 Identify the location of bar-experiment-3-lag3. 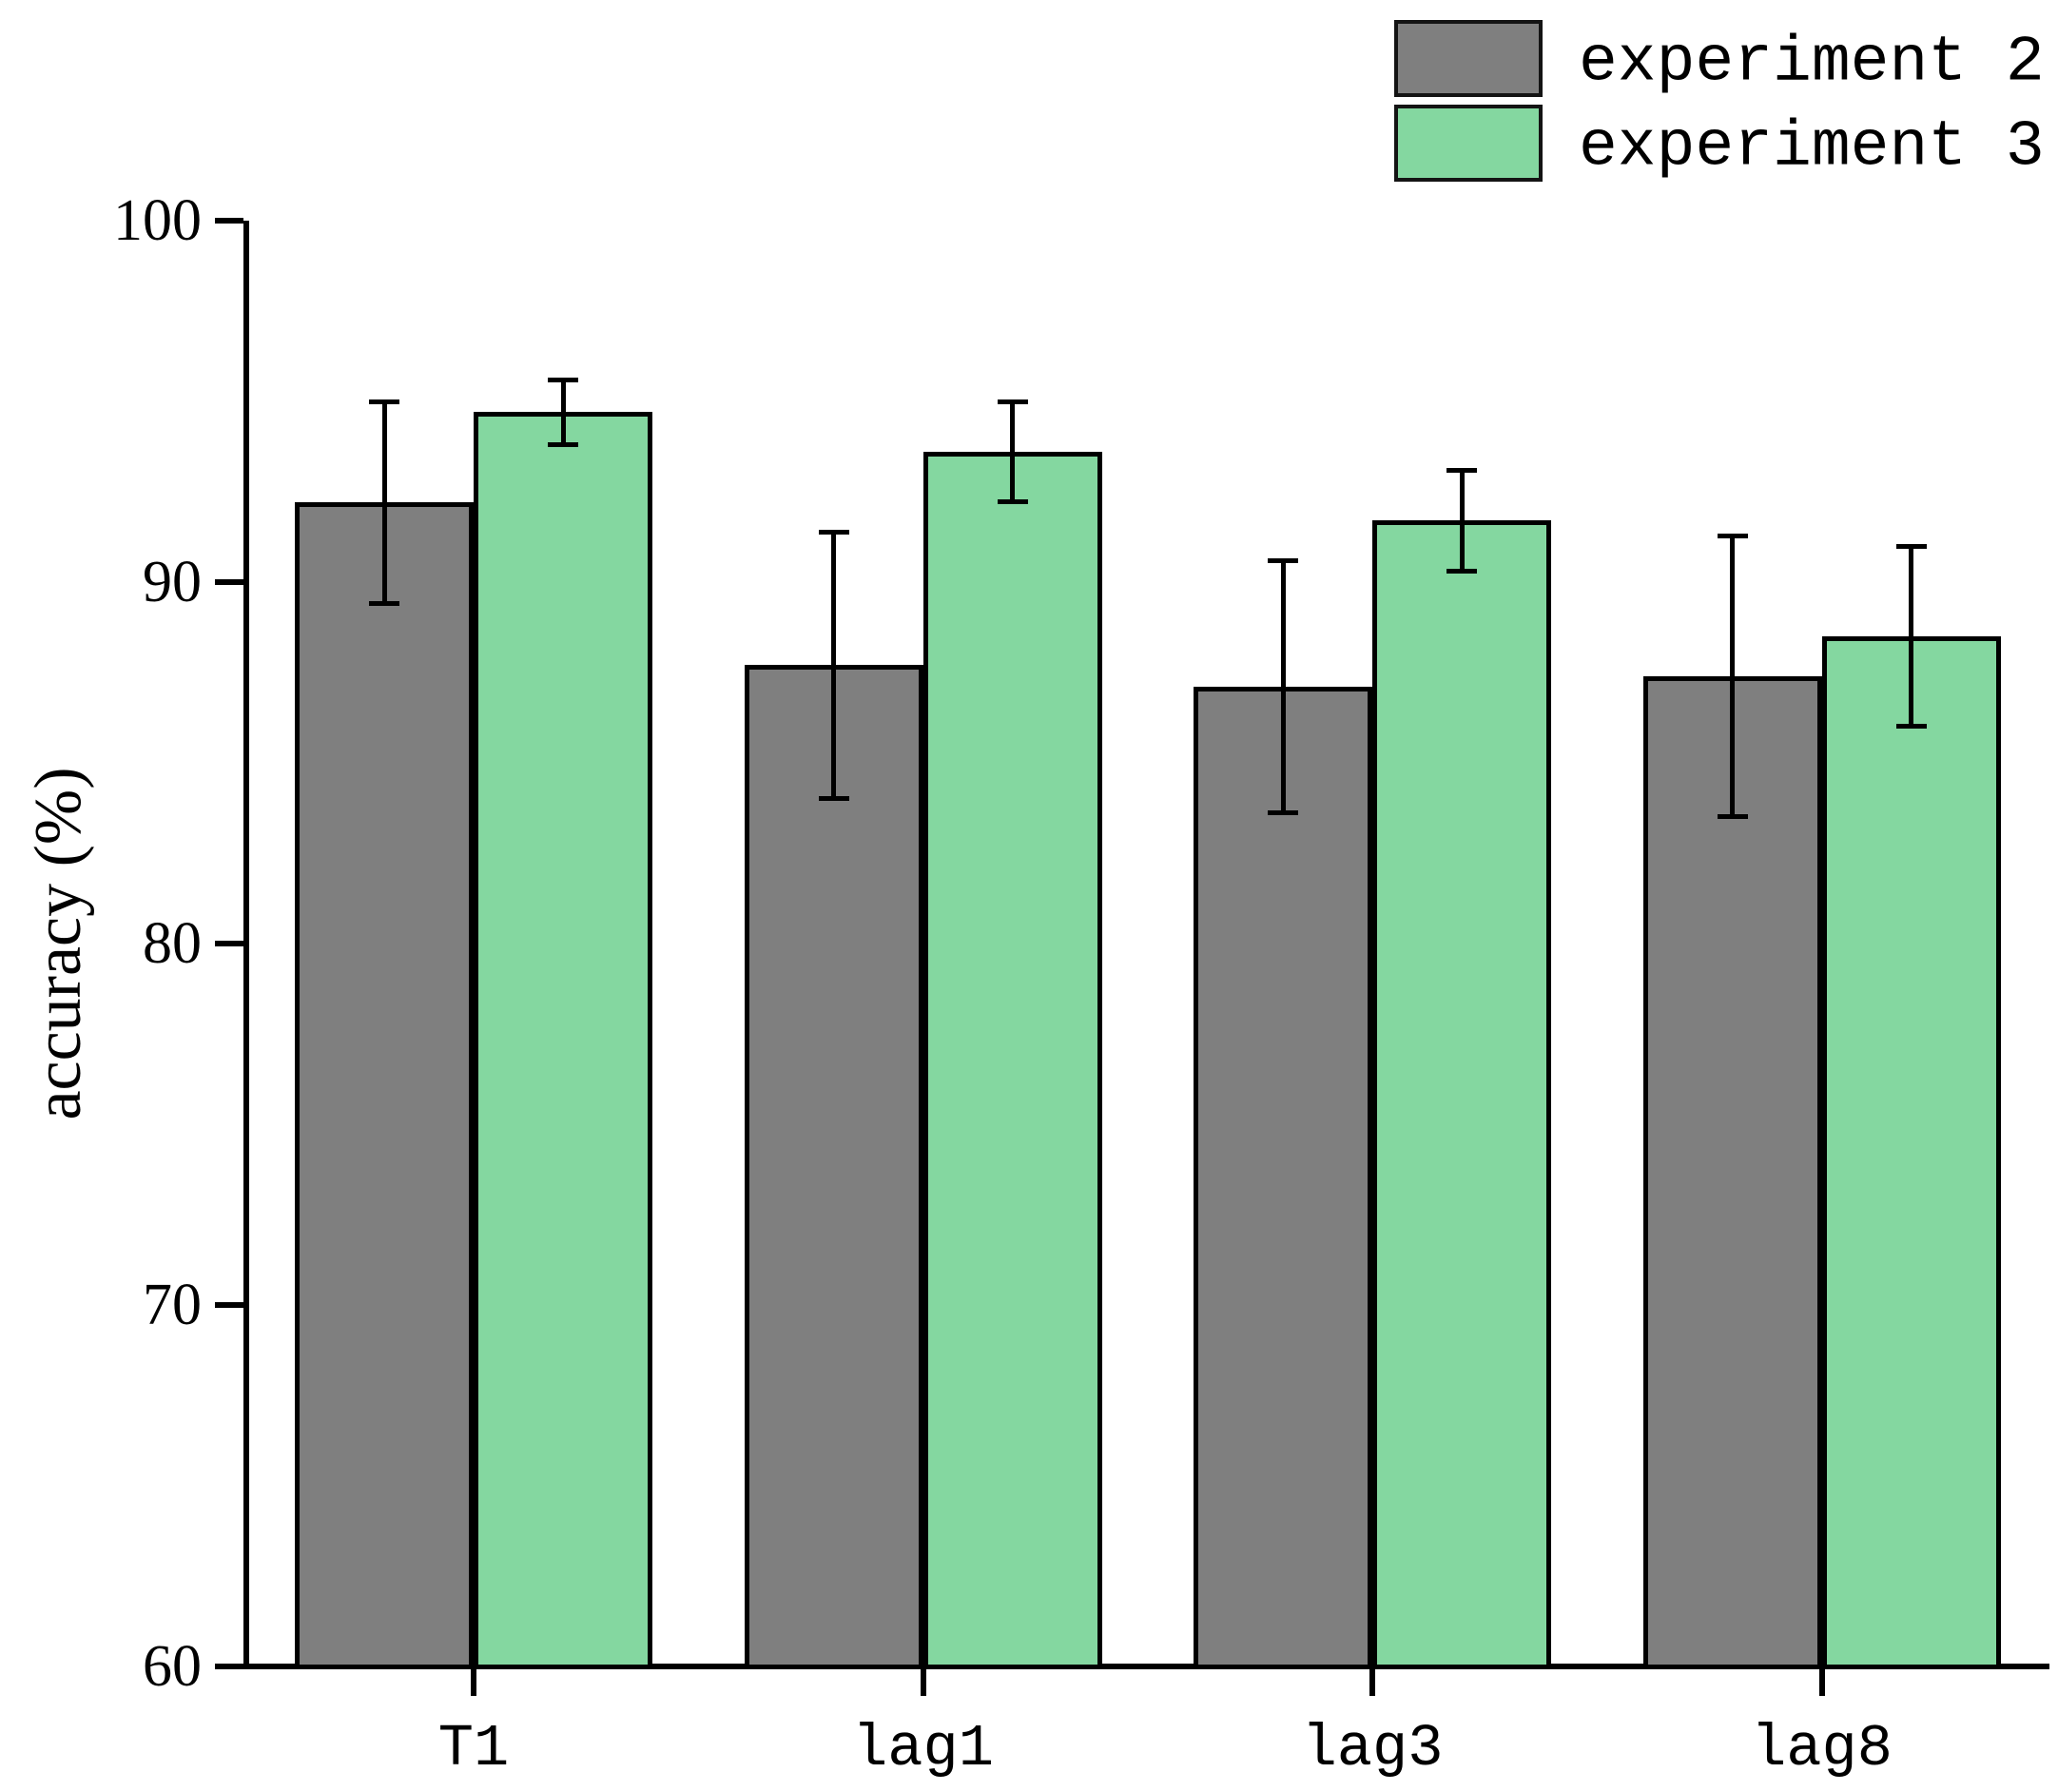
(1461, 1094).